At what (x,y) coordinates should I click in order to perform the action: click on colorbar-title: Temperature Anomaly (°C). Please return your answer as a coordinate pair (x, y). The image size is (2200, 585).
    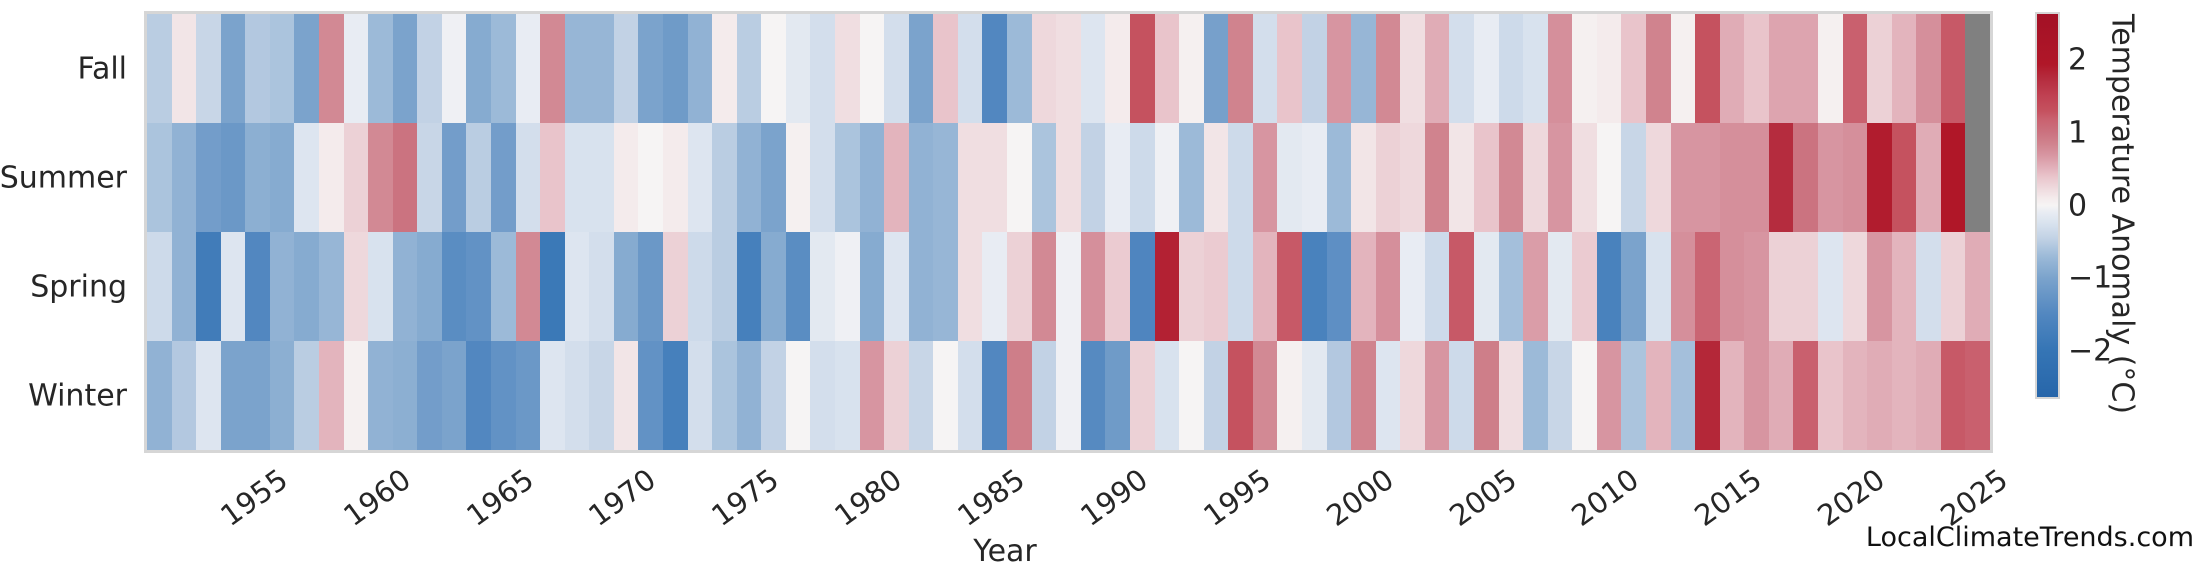
    Looking at the image, I should click on (2122, 214).